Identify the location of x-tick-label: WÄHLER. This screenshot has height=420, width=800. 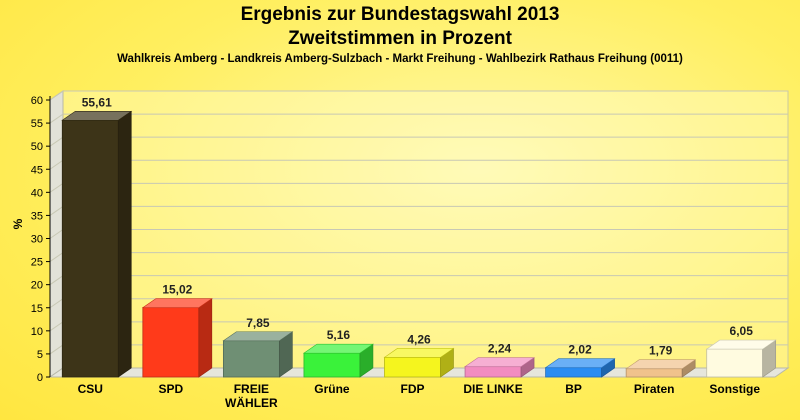
(251, 402).